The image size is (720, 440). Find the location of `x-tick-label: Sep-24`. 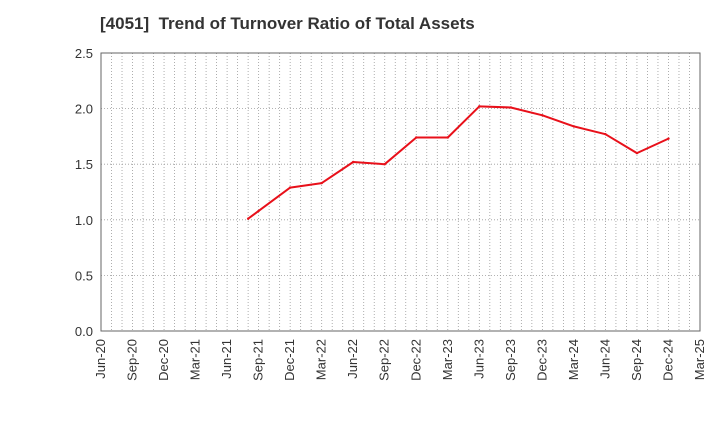

x-tick-label: Sep-24 is located at coordinates (636, 360).